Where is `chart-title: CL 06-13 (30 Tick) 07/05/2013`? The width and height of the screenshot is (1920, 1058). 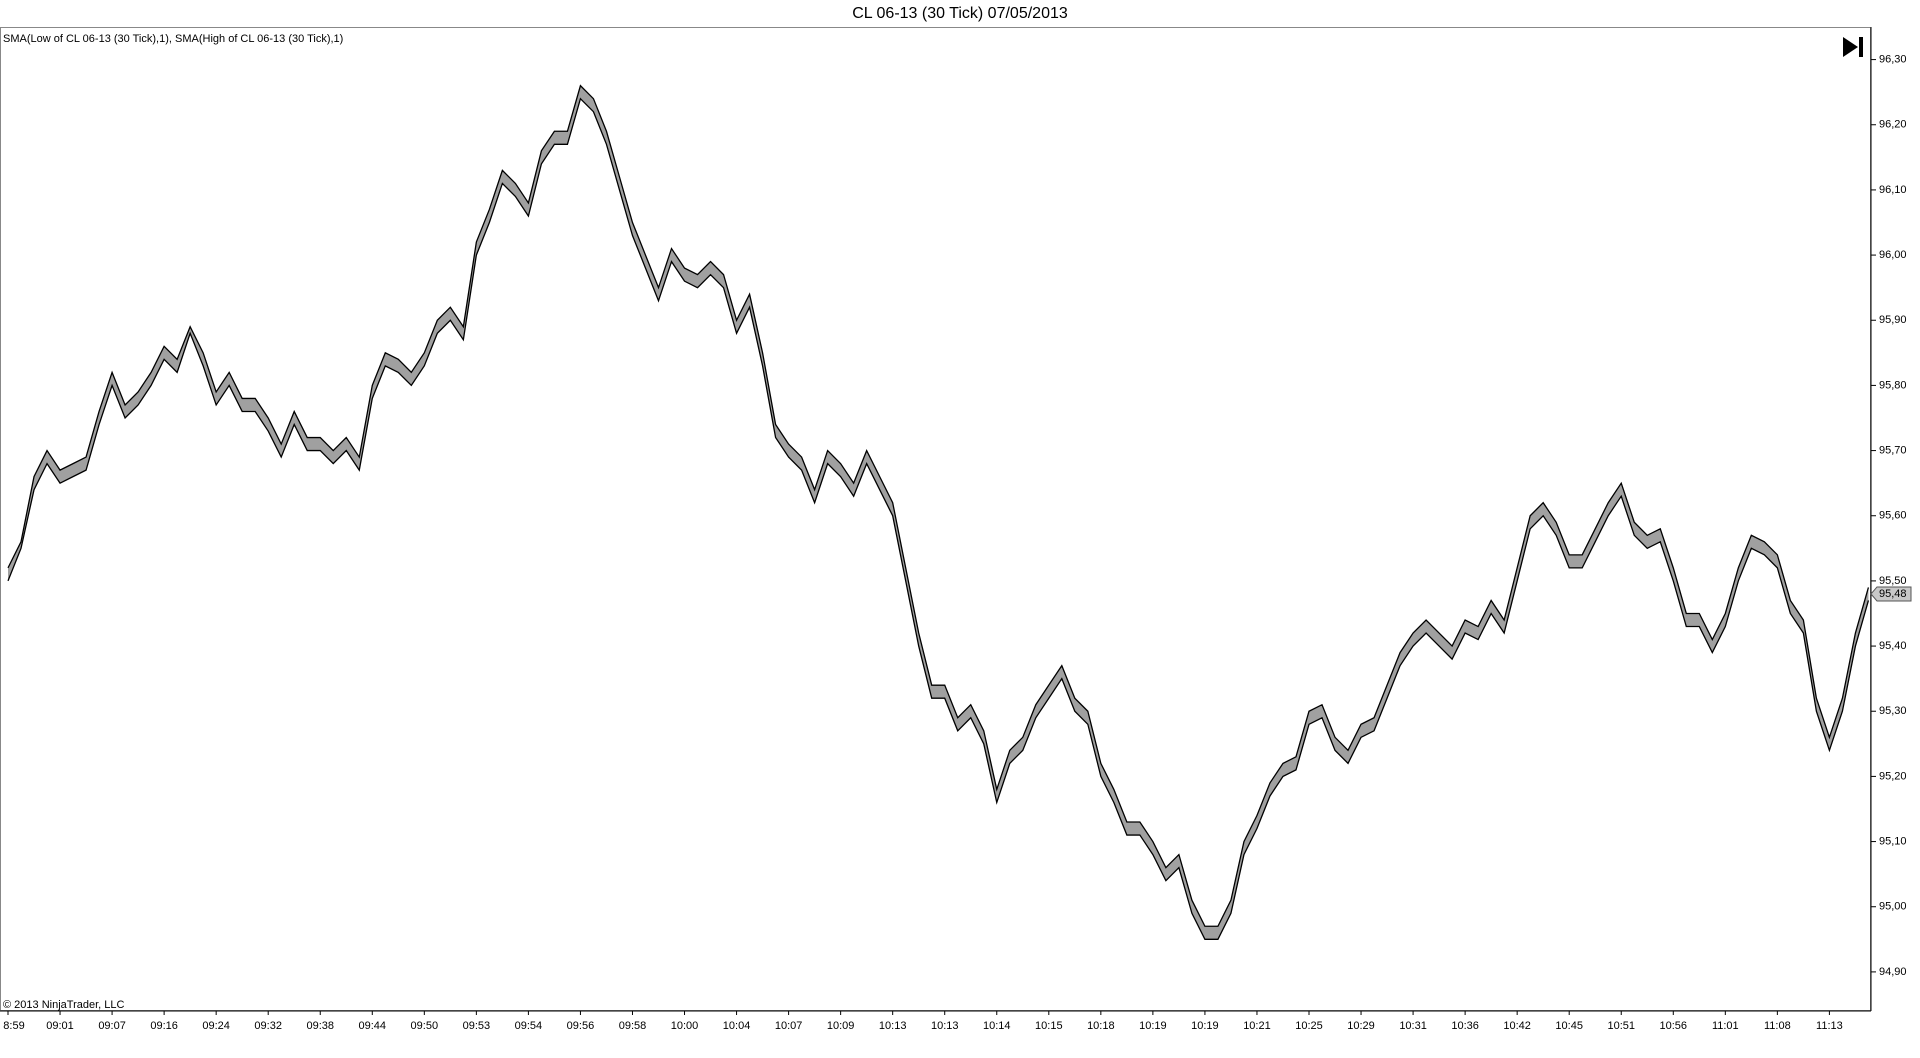 chart-title: CL 06-13 (30 Tick) 07/05/2013 is located at coordinates (960, 13).